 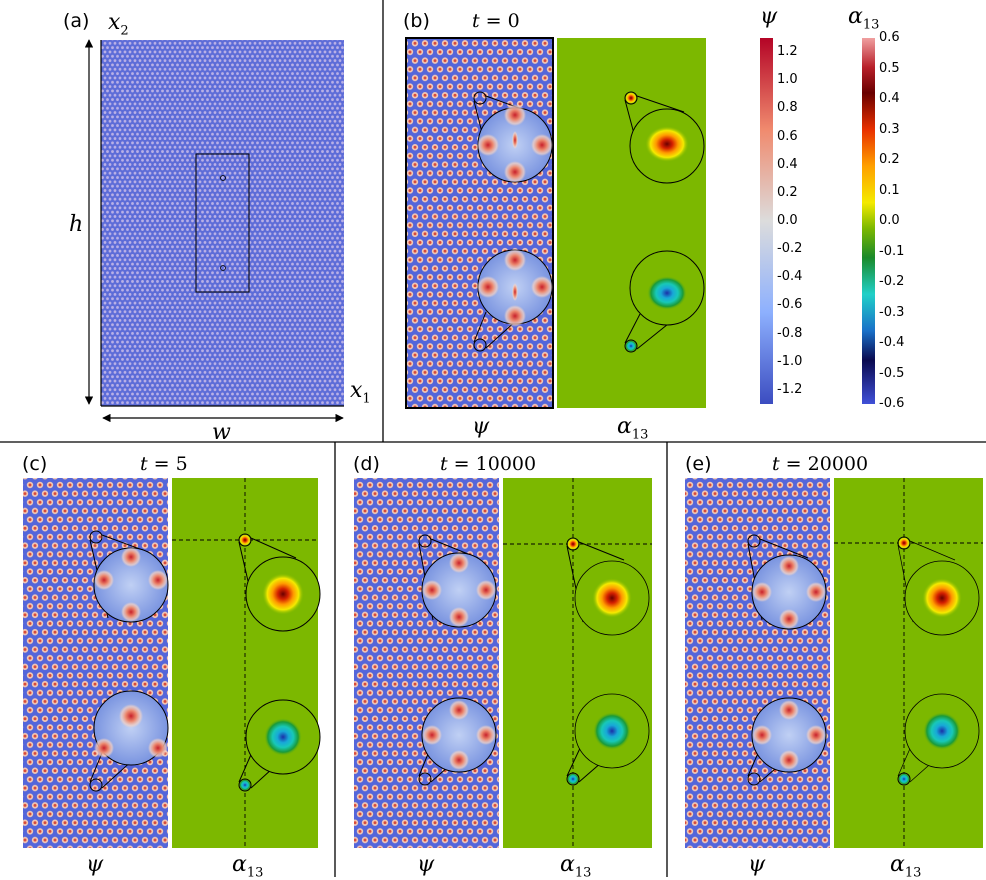 What do you see at coordinates (96, 663) in the screenshot?
I see `panel-c-psi-field` at bounding box center [96, 663].